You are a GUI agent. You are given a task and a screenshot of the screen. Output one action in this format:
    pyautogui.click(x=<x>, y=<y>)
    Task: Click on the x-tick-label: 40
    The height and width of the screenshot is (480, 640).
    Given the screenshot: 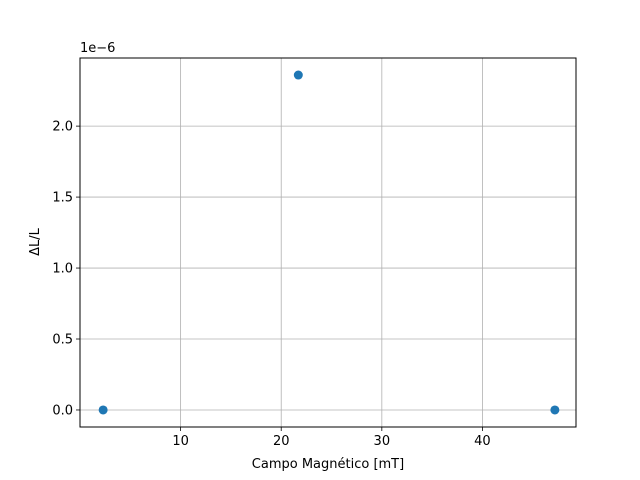 What is the action you would take?
    pyautogui.click(x=482, y=441)
    